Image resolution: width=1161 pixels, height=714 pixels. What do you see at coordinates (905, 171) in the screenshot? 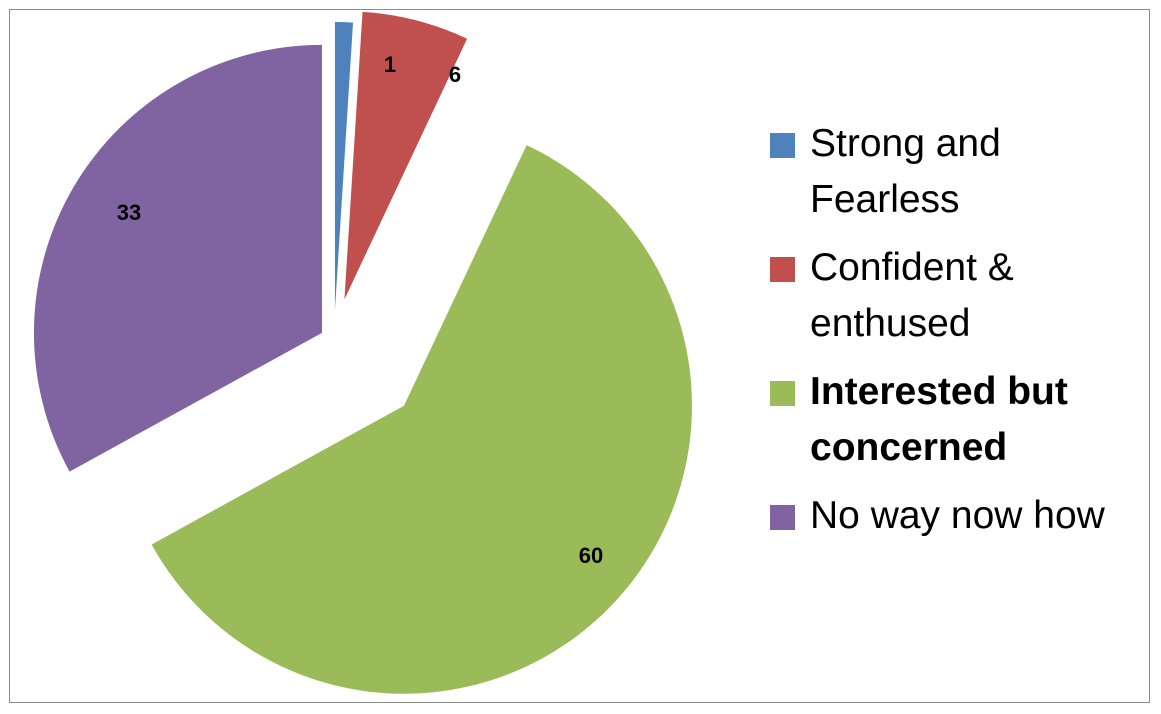
I see `legend-label: Strong and Fearless` at bounding box center [905, 171].